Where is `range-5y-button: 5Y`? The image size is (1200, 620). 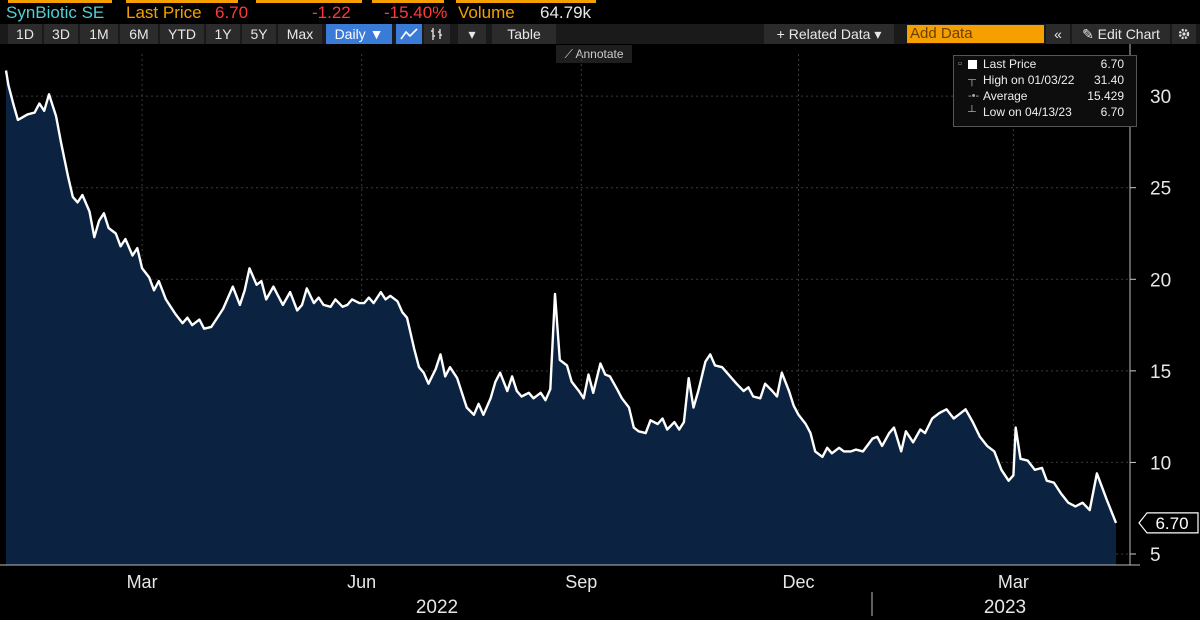 range-5y-button: 5Y is located at coordinates (259, 34).